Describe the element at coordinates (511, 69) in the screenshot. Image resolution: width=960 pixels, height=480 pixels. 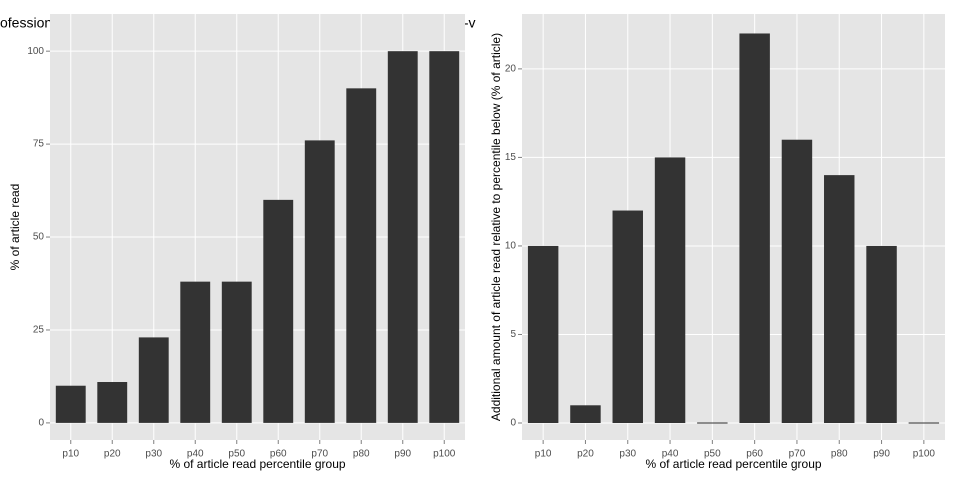
I see `y-tick-label: 20` at that location.